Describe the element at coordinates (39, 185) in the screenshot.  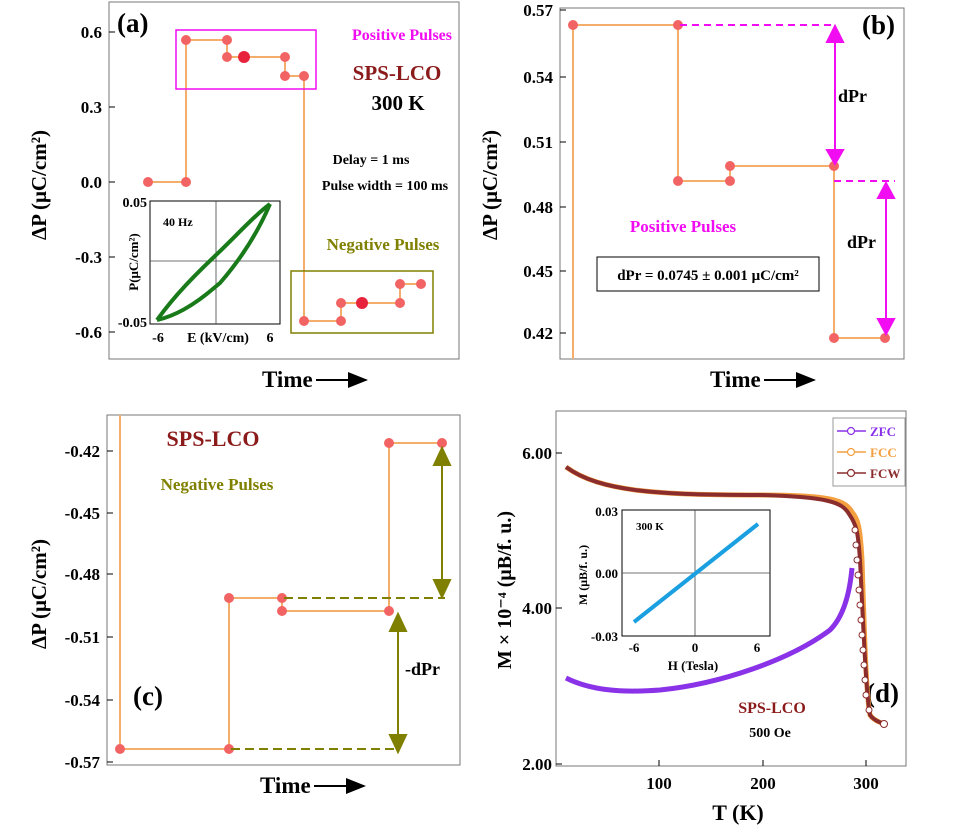
I see `panel-a-ylabel: ΔP (μC/cm²)` at that location.